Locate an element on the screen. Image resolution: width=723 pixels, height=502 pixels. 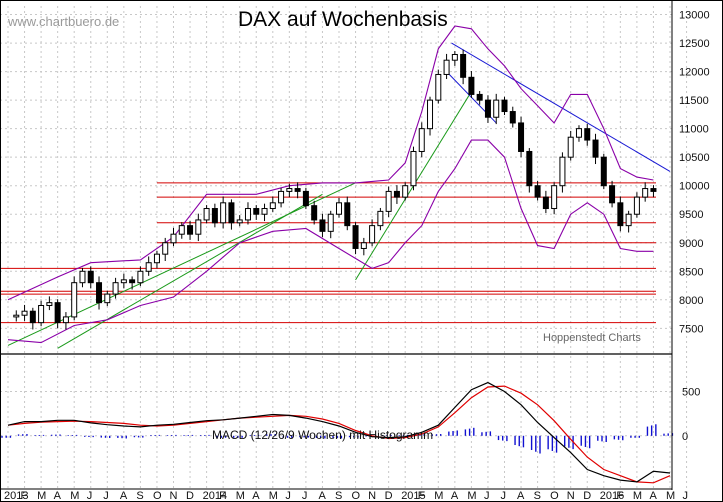
price-tick-label: 10000 is located at coordinates (694, 187).